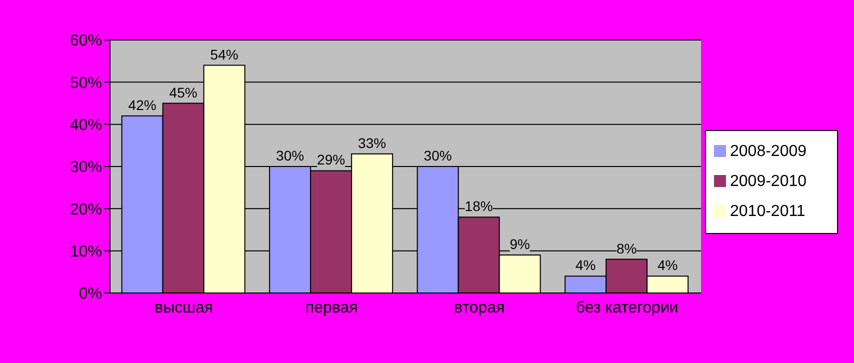 The height and width of the screenshot is (363, 854). I want to click on data-label: 9%, so click(520, 244).